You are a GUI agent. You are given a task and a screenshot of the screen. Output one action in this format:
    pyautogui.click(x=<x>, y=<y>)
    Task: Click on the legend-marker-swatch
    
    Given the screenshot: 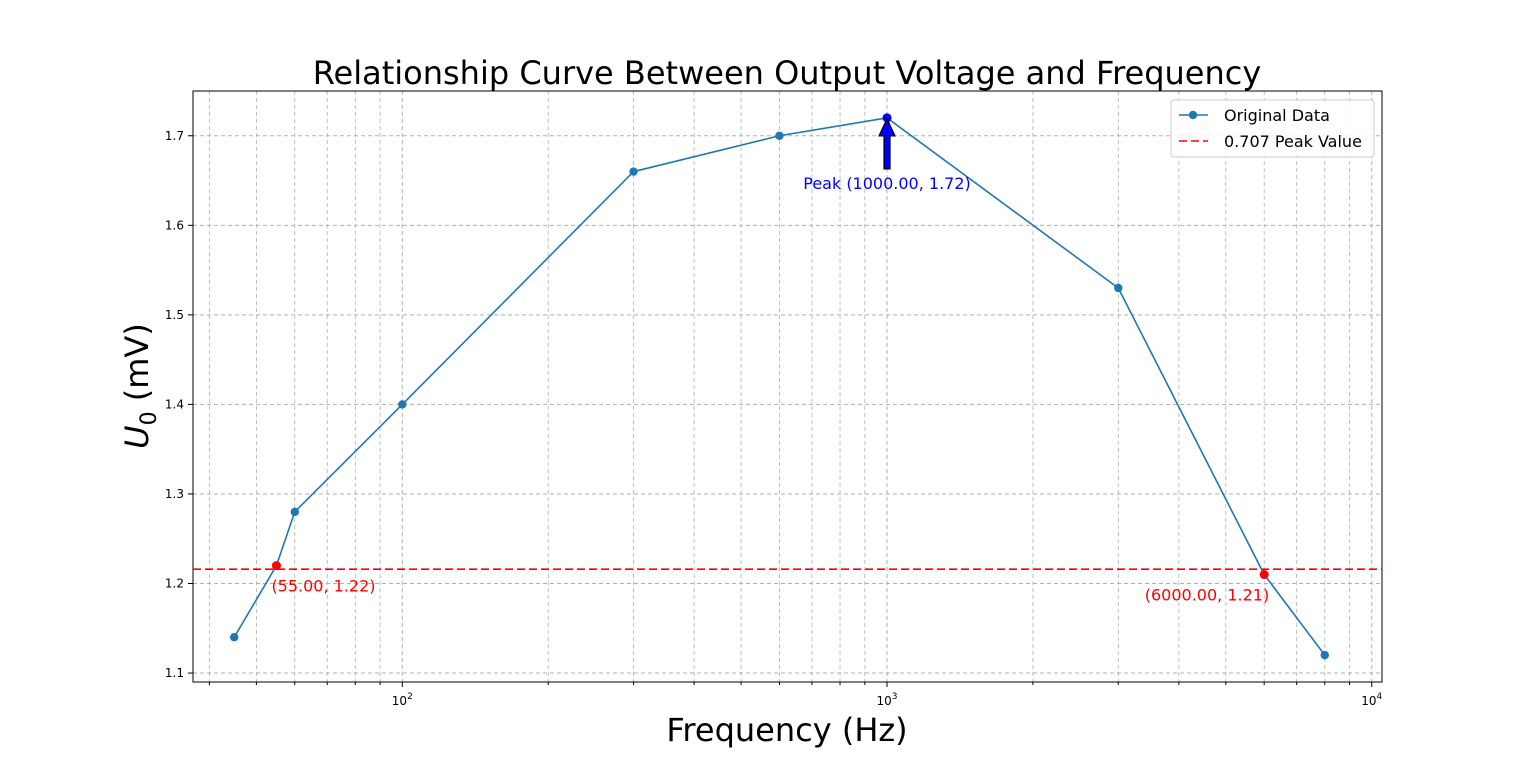 What is the action you would take?
    pyautogui.click(x=1193, y=115)
    